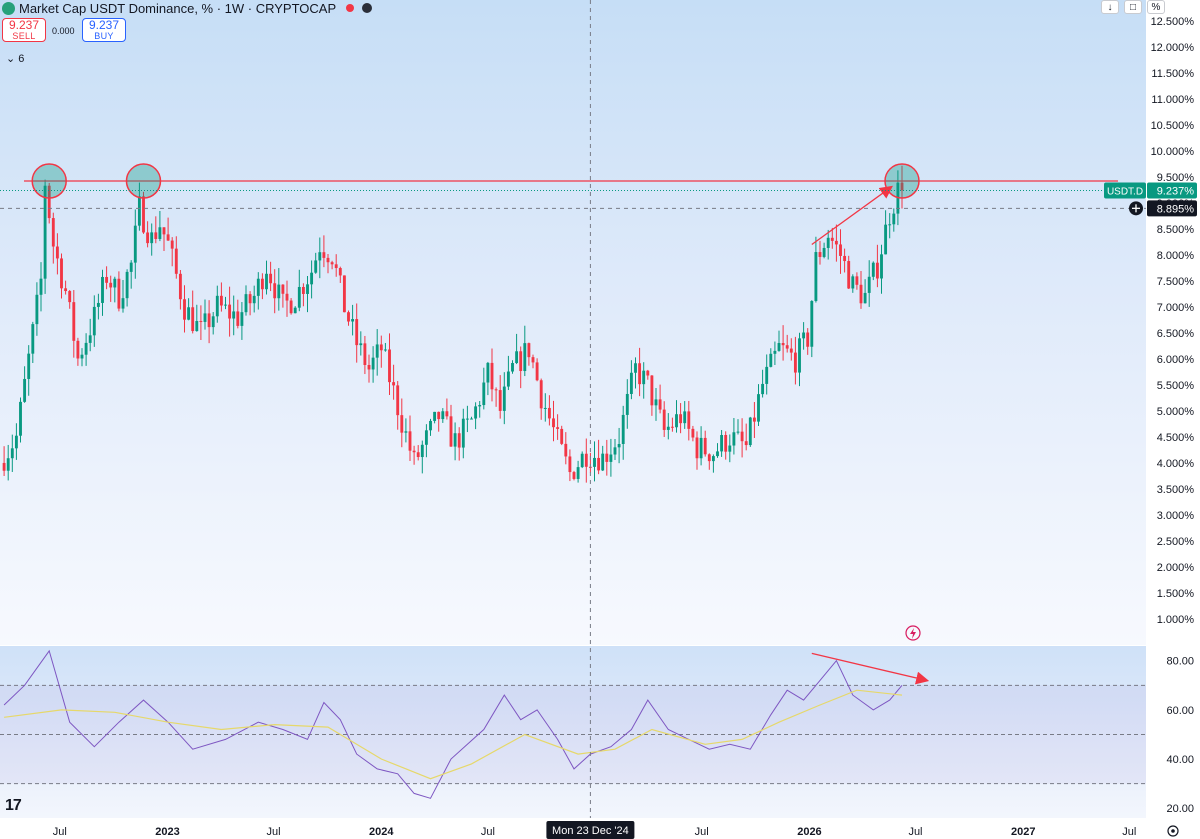  Describe the element at coordinates (1176, 464) in the screenshot. I see `y-tick-label: 4.000%` at that location.